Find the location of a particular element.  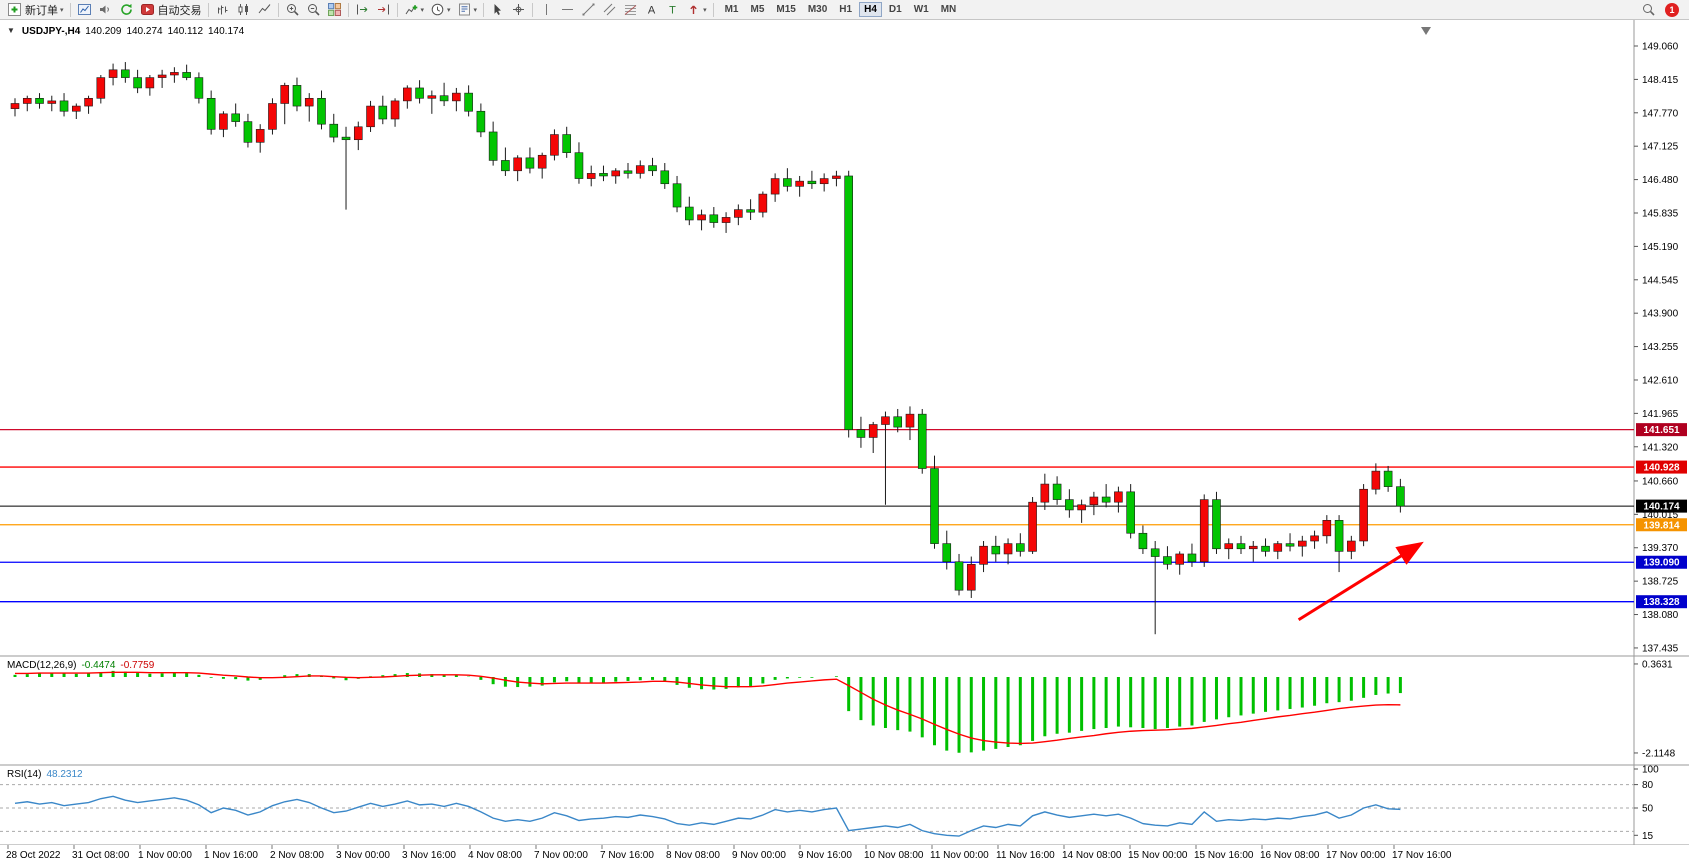

time-tick-label: 16 Nov 08:00 is located at coordinates (1290, 855).